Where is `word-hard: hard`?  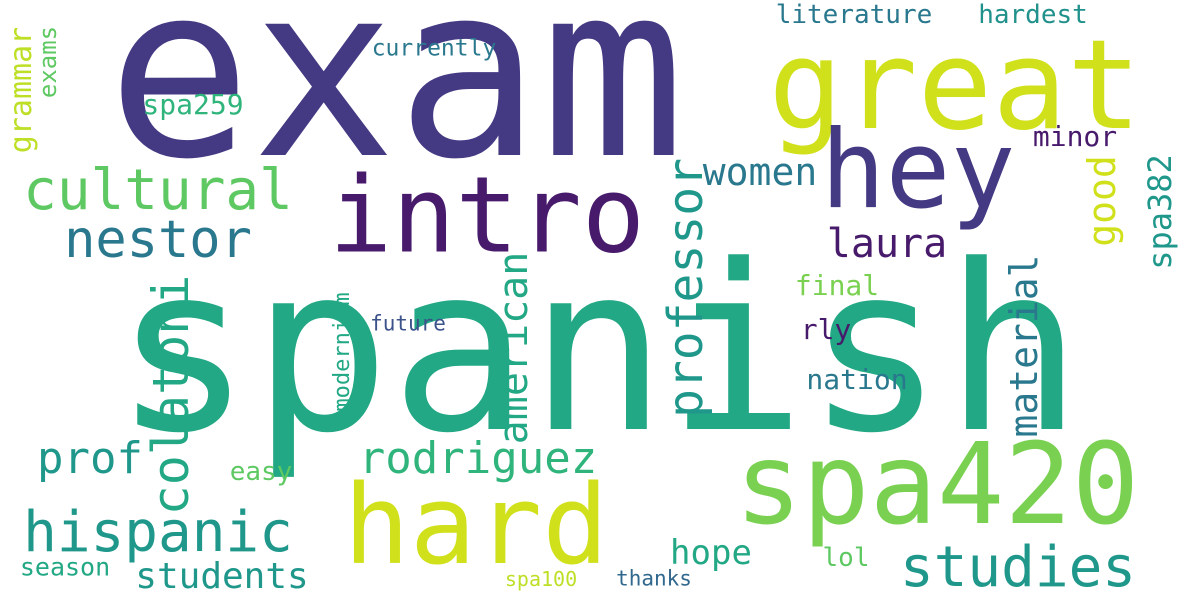 word-hard: hard is located at coordinates (476, 525).